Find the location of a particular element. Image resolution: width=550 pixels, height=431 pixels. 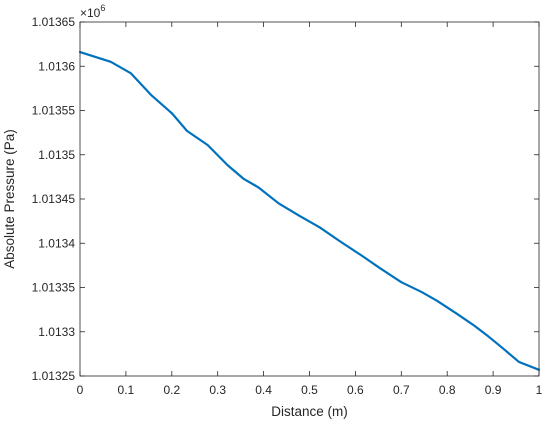

y-tick-label: 1.01345 is located at coordinates (54, 199).